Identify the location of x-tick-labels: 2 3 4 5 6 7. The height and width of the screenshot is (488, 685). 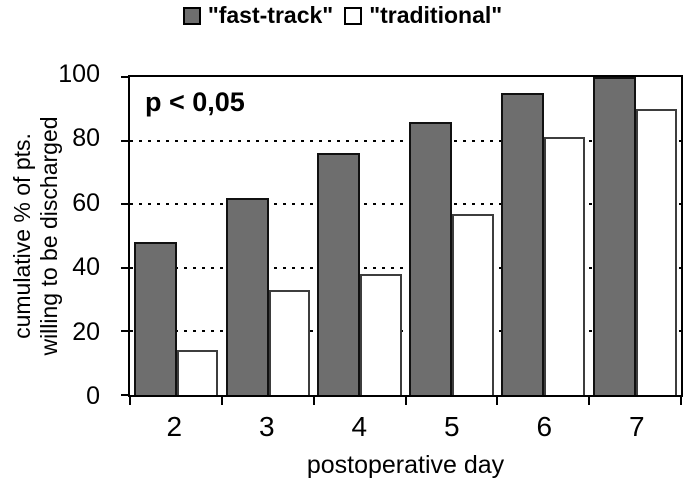
(405, 427).